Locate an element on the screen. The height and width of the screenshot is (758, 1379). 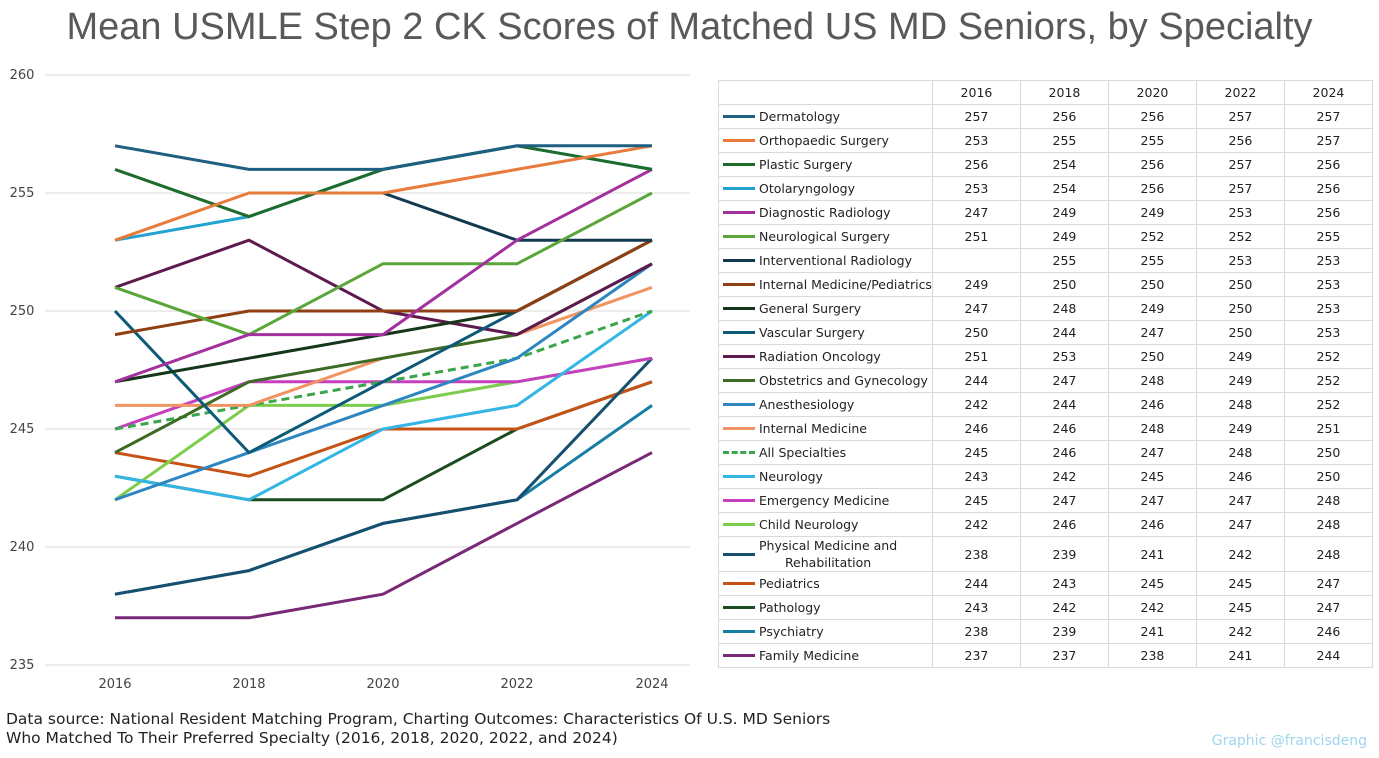
series-line-all-specialties is located at coordinates (383, 370).